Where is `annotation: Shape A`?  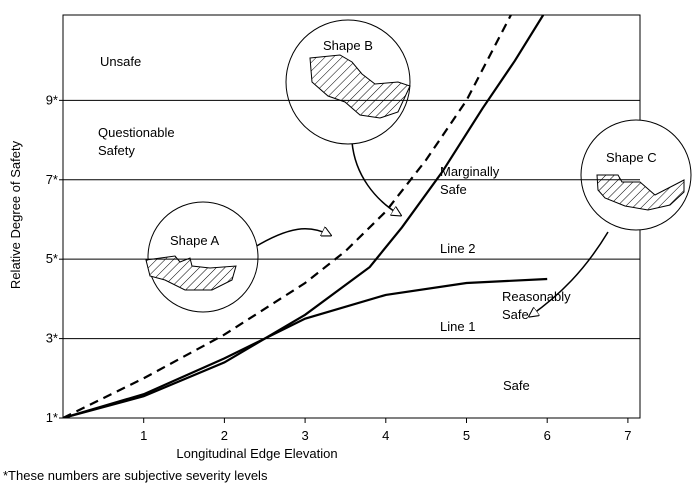 annotation: Shape A is located at coordinates (194, 240).